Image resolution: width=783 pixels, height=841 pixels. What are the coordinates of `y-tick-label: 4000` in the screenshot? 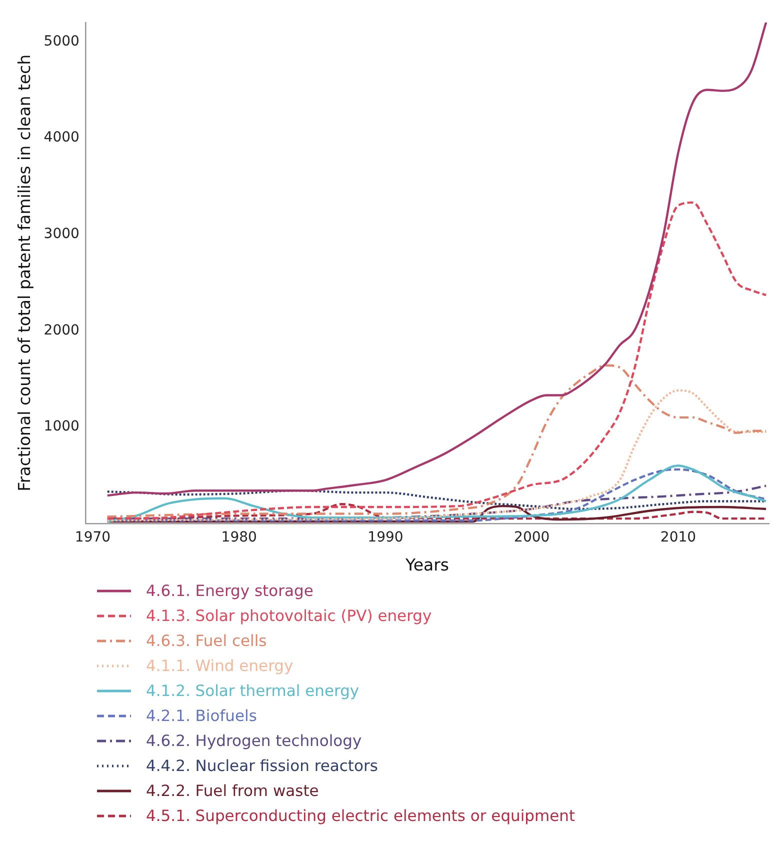 It's located at (62, 138).